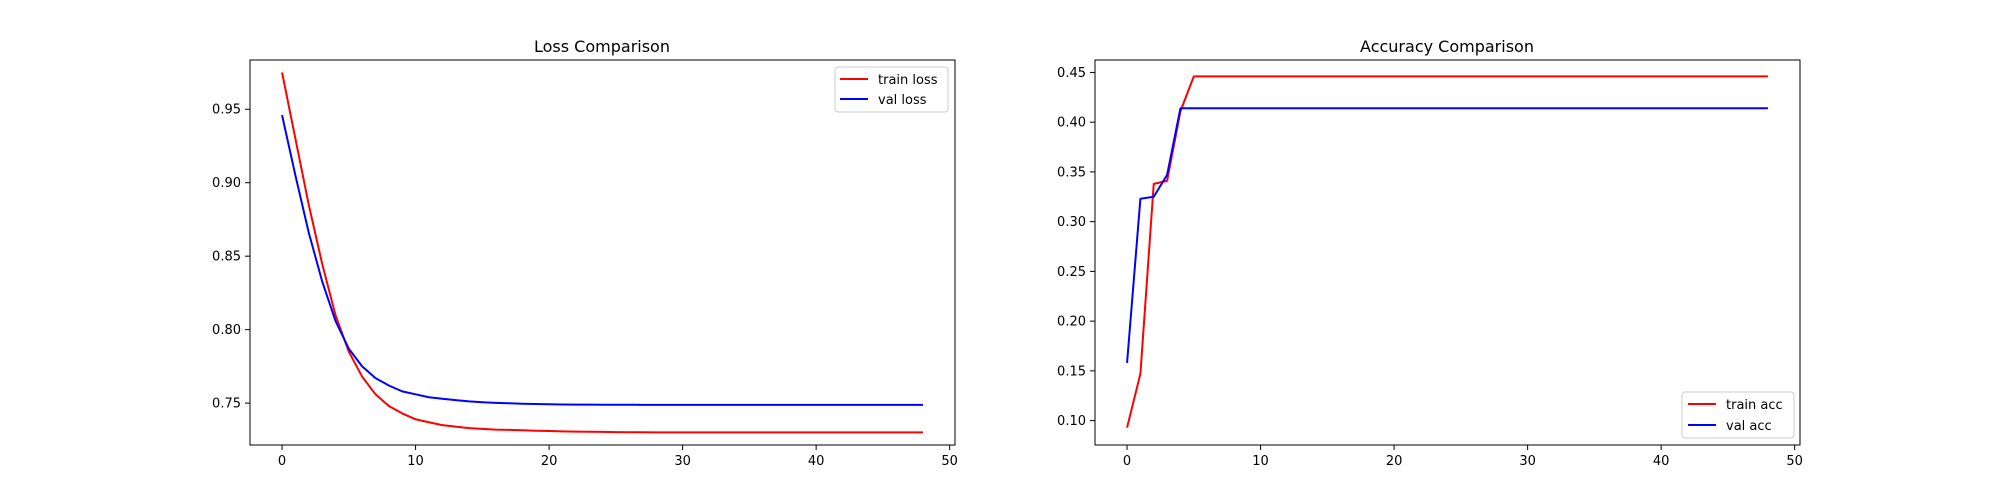  What do you see at coordinates (282, 461) in the screenshot?
I see `loss-x-tick-label: 0` at bounding box center [282, 461].